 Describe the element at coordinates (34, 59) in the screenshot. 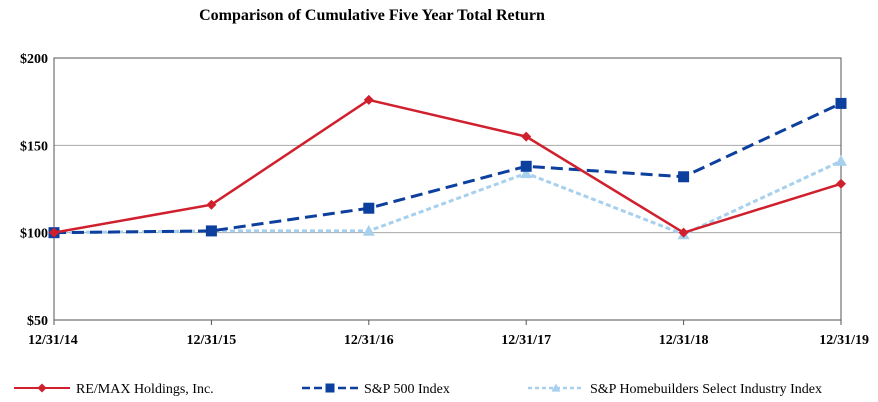

I see `y-tick-label: $200` at that location.